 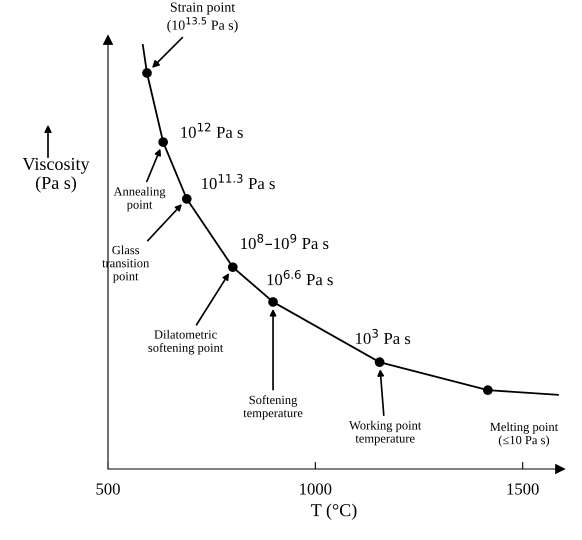 What do you see at coordinates (272, 407) in the screenshot?
I see `annotation: Softening temperature` at bounding box center [272, 407].